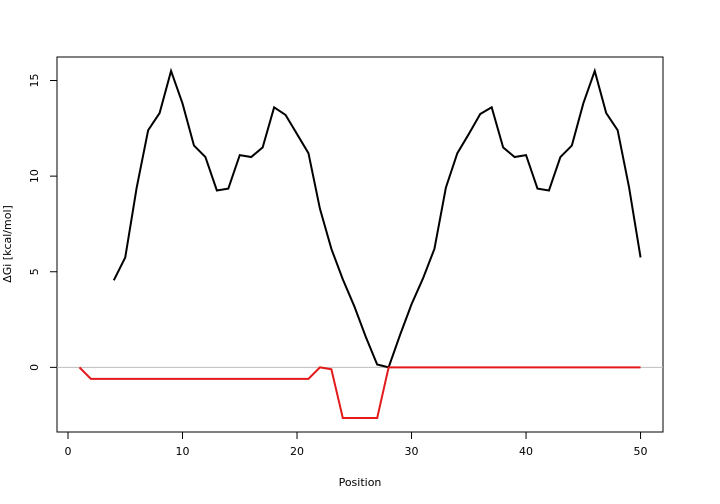 The width and height of the screenshot is (720, 504). I want to click on y-tick-label: 10, so click(34, 176).